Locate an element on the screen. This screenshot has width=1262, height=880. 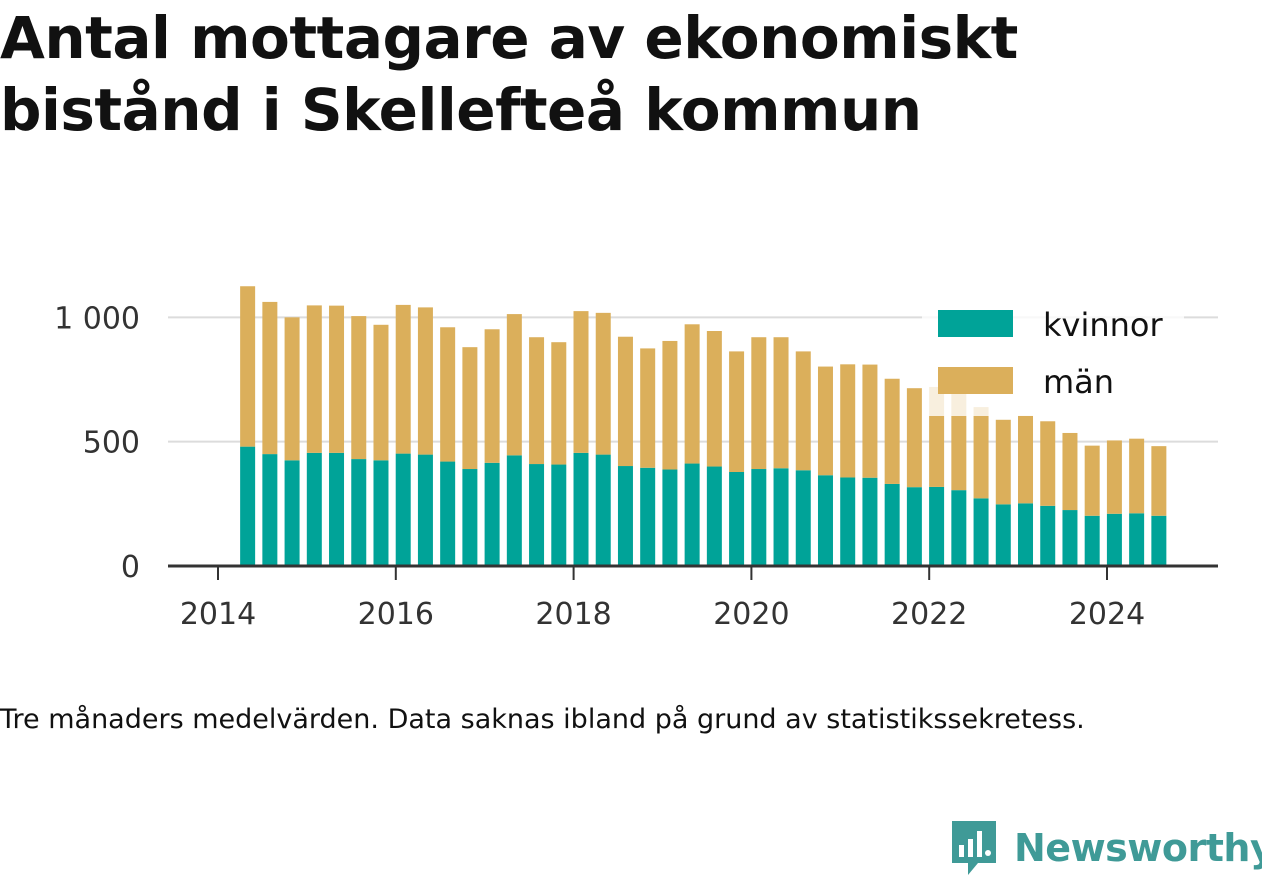
y-tick-label: 1 000 is located at coordinates (97, 318).